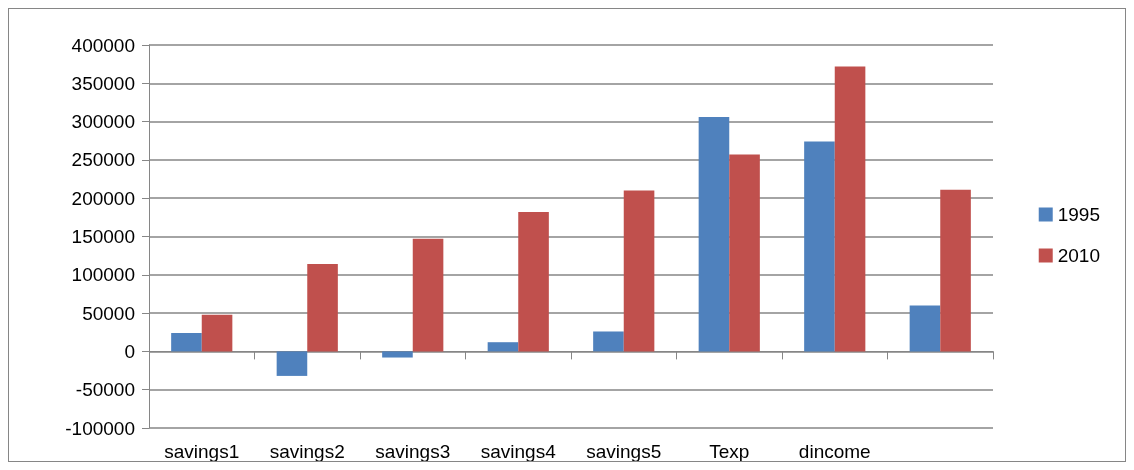  What do you see at coordinates (105, 390) in the screenshot?
I see `y-tick-label: -50000` at bounding box center [105, 390].